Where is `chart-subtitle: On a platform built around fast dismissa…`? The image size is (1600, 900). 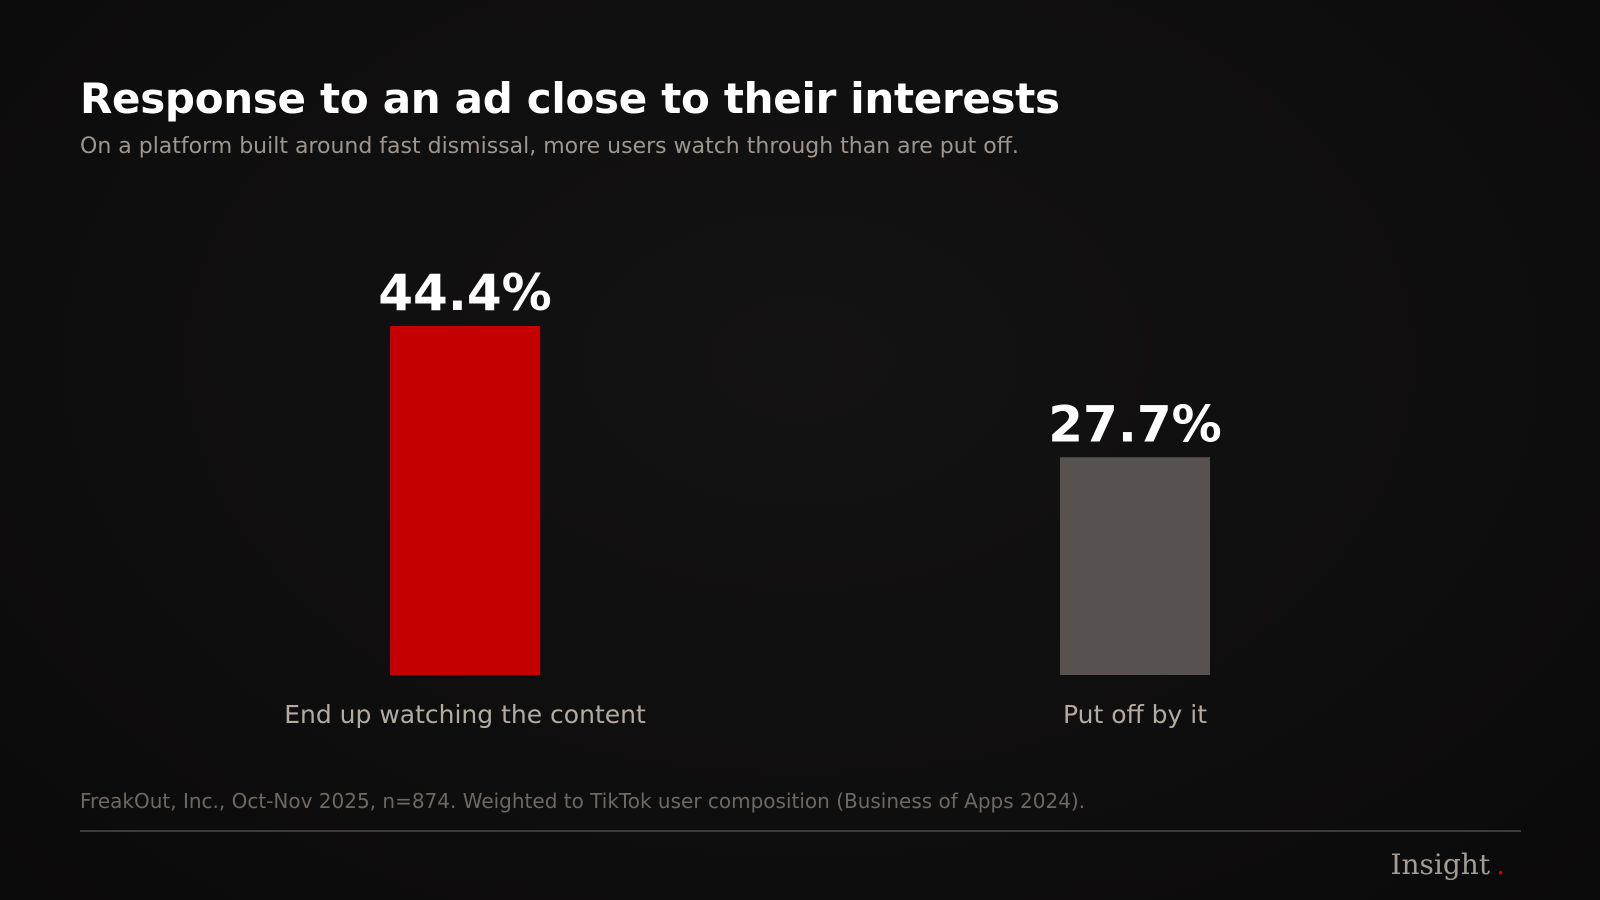
chart-subtitle: On a platform built around fast dismissa… is located at coordinates (549, 146).